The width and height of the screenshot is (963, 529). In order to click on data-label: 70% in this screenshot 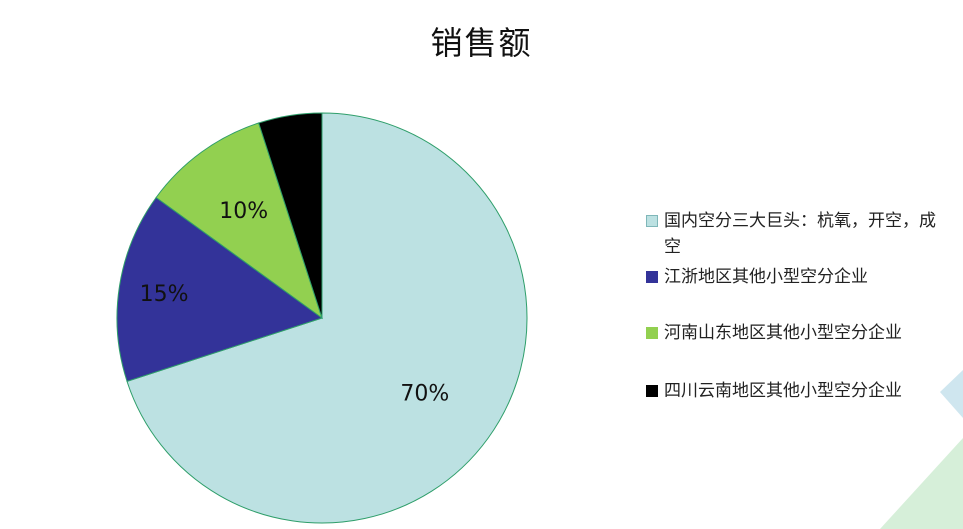, I will do `click(424, 394)`.